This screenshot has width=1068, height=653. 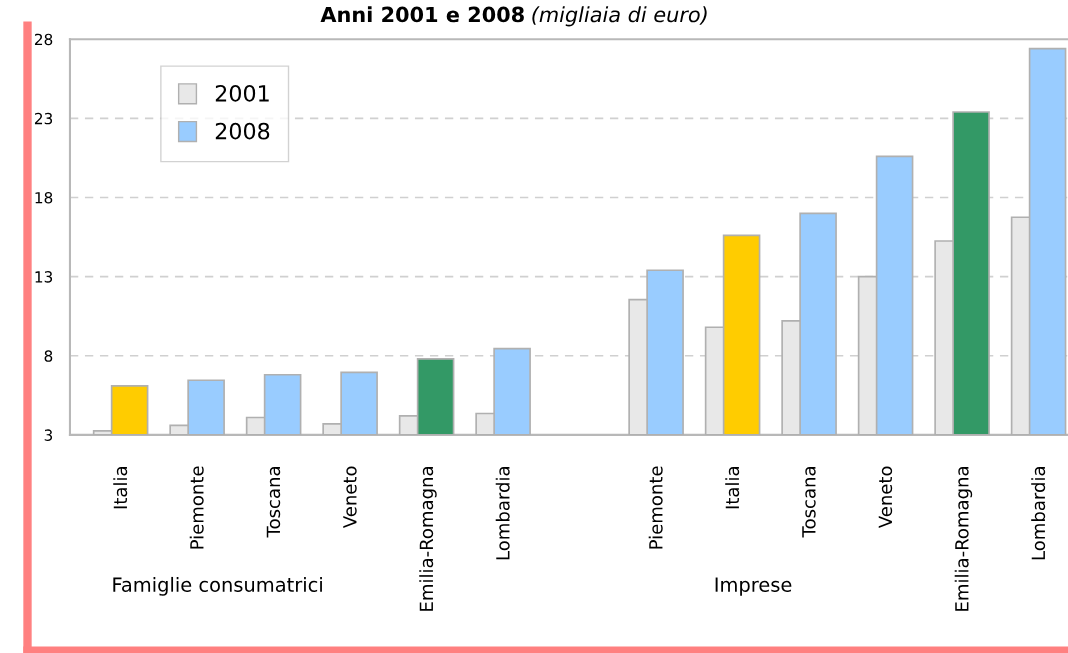 What do you see at coordinates (242, 93) in the screenshot?
I see `legend-label: 2001` at bounding box center [242, 93].